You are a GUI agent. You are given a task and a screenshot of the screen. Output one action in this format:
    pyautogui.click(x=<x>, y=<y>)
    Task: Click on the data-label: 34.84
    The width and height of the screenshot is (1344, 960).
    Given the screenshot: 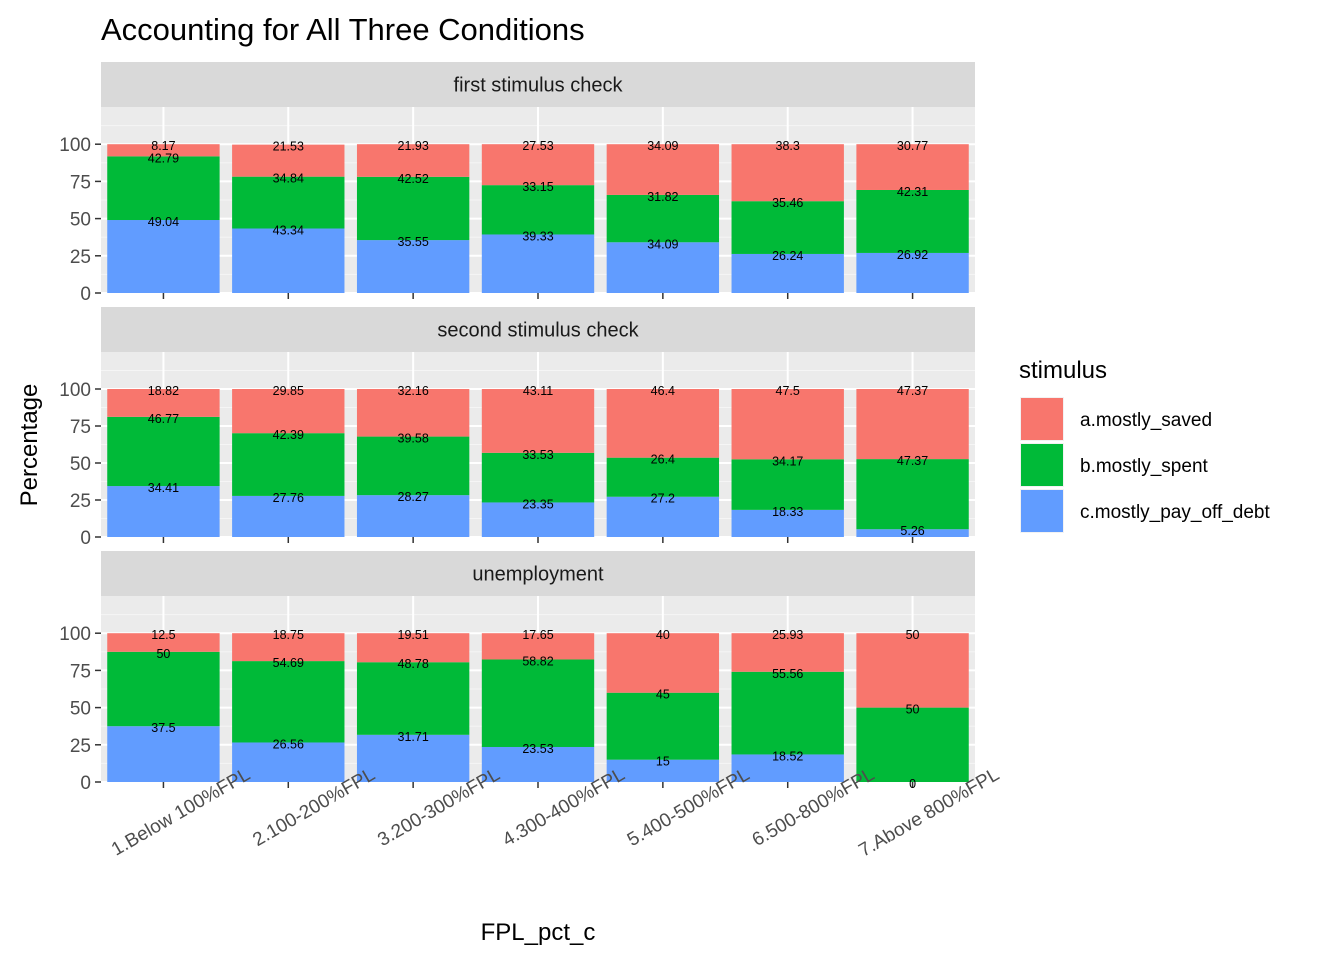 What is the action you would take?
    pyautogui.click(x=288, y=179)
    